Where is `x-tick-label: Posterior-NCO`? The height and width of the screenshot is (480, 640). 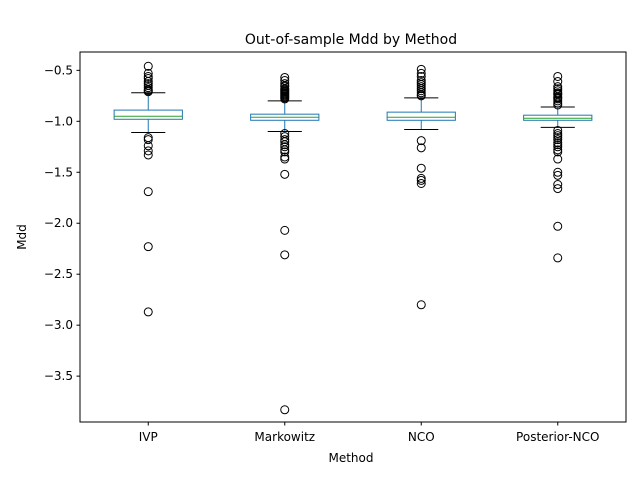
x-tick-label: Posterior-NCO is located at coordinates (557, 437).